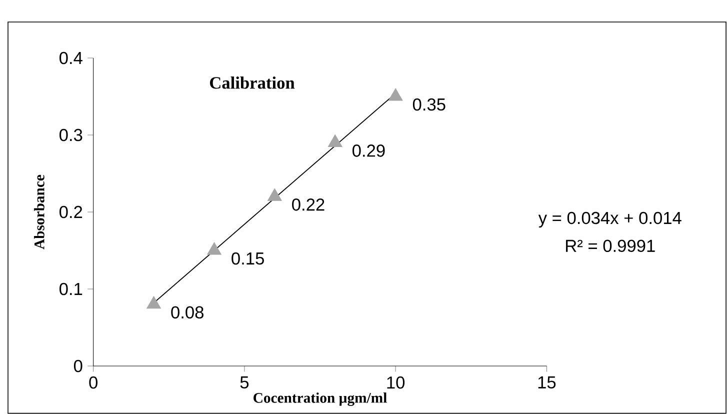  Describe the element at coordinates (93, 382) in the screenshot. I see `x-tick-label: 0` at that location.